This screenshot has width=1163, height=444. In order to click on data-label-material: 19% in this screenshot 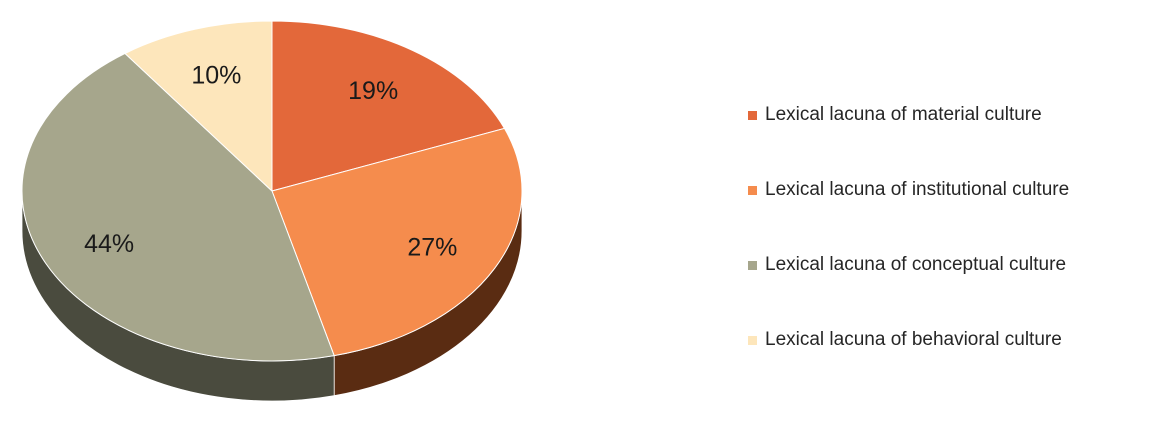, I will do `click(373, 91)`.